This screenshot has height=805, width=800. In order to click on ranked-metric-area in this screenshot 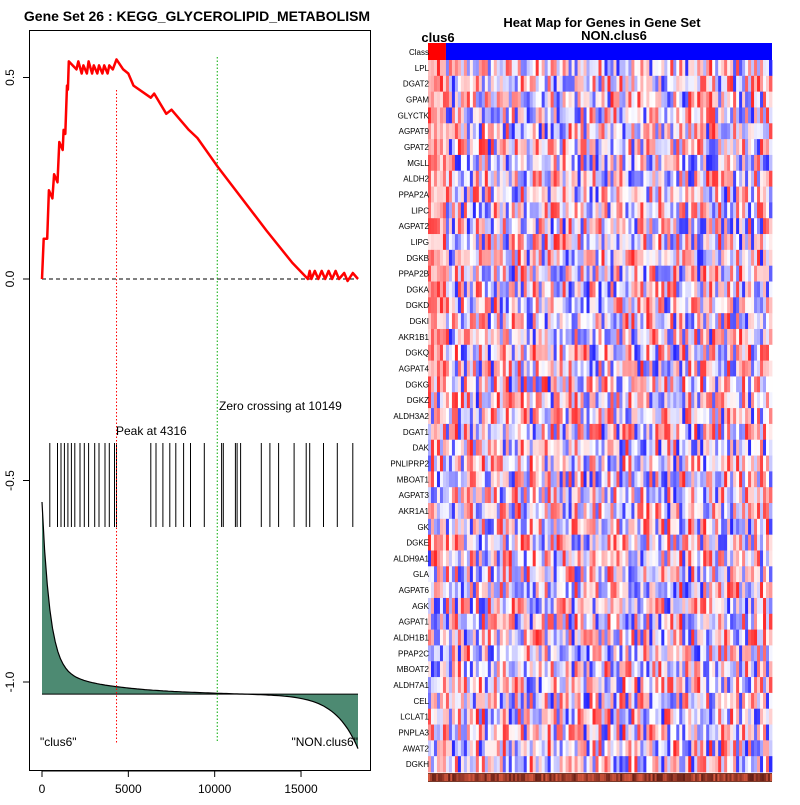, I will do `click(200, 625)`.